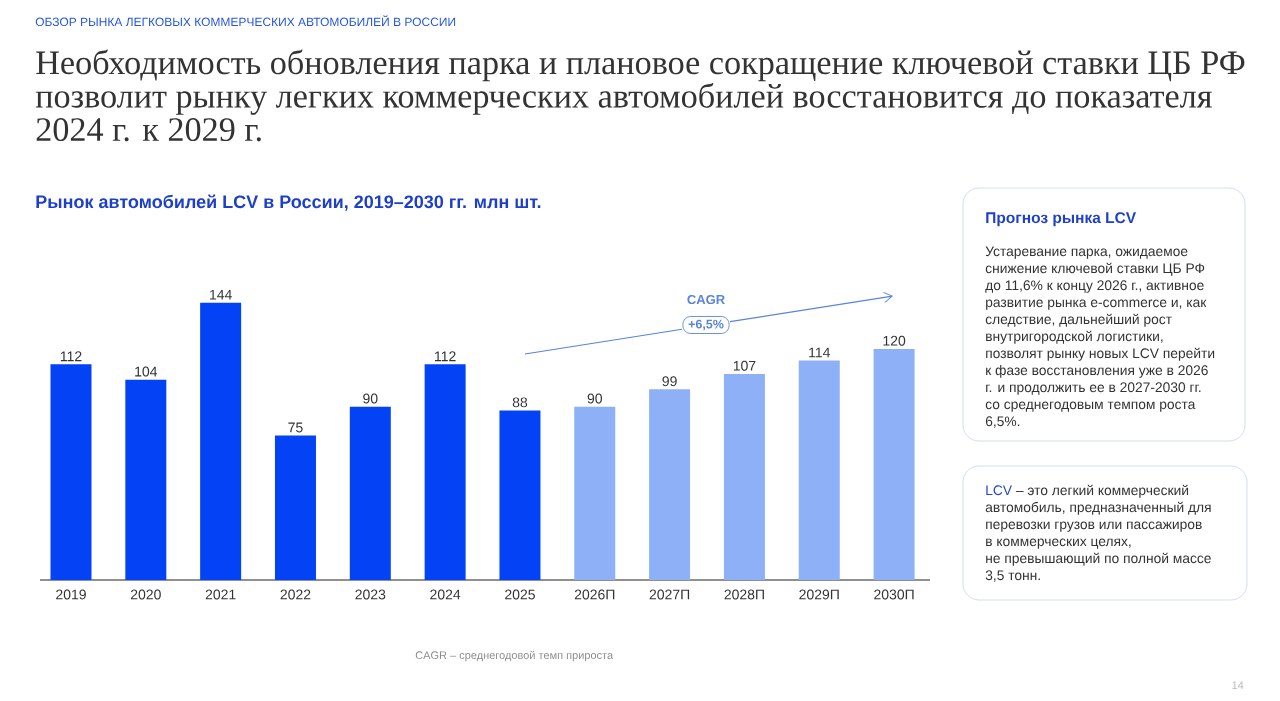 This screenshot has width=1280, height=701. What do you see at coordinates (669, 594) in the screenshot?
I see `x-tick-label: 2027П` at bounding box center [669, 594].